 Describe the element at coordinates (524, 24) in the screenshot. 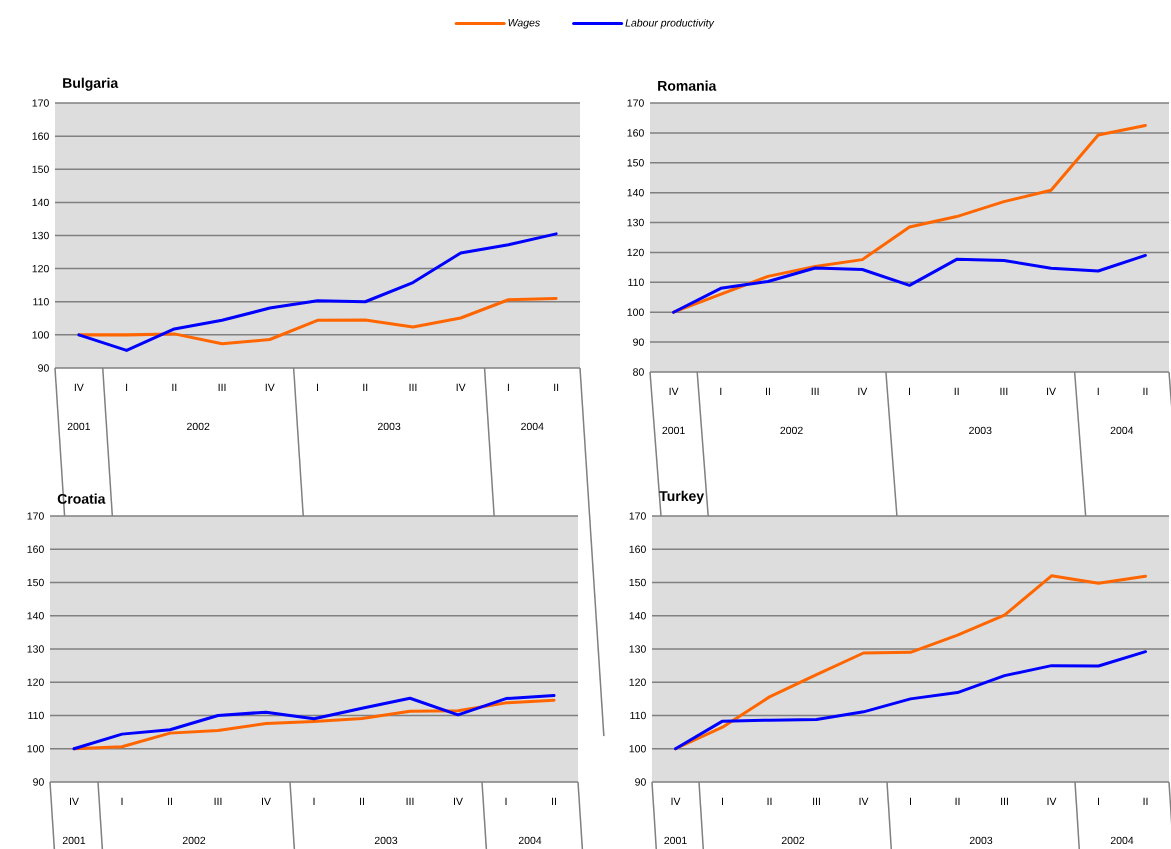

I see `legend-label: Wages` at that location.